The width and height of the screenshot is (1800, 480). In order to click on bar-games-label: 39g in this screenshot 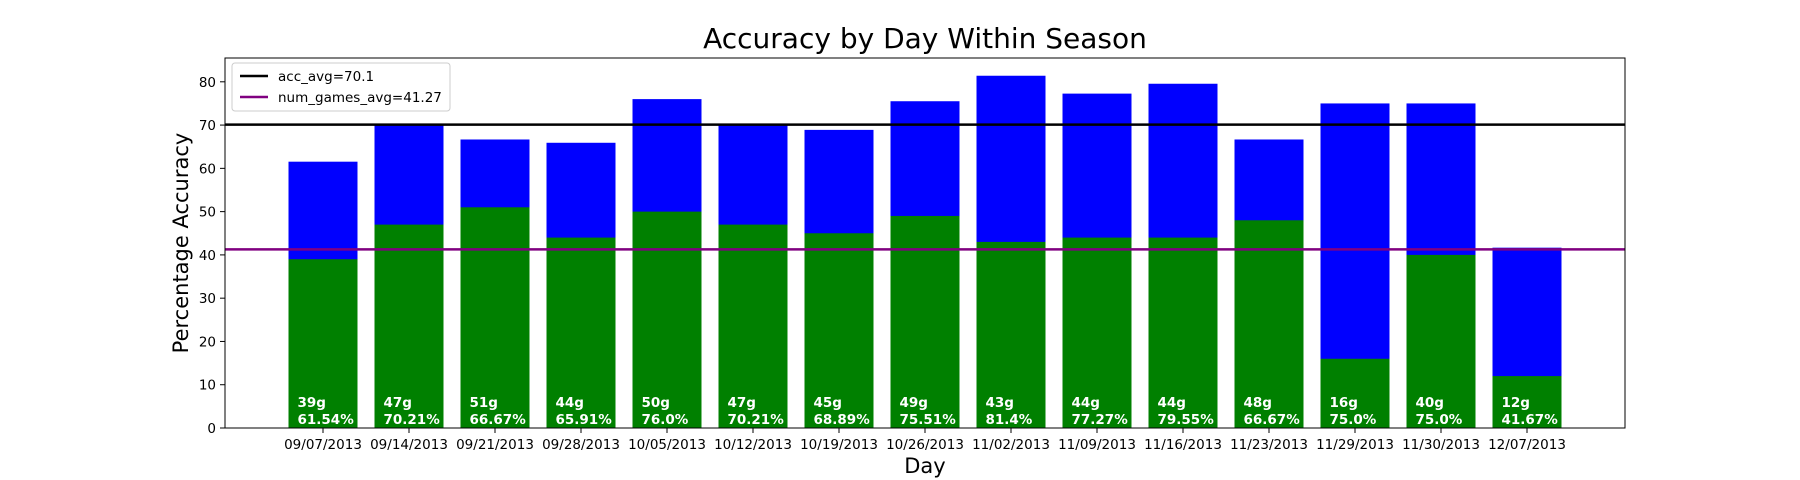, I will do `click(312, 403)`.